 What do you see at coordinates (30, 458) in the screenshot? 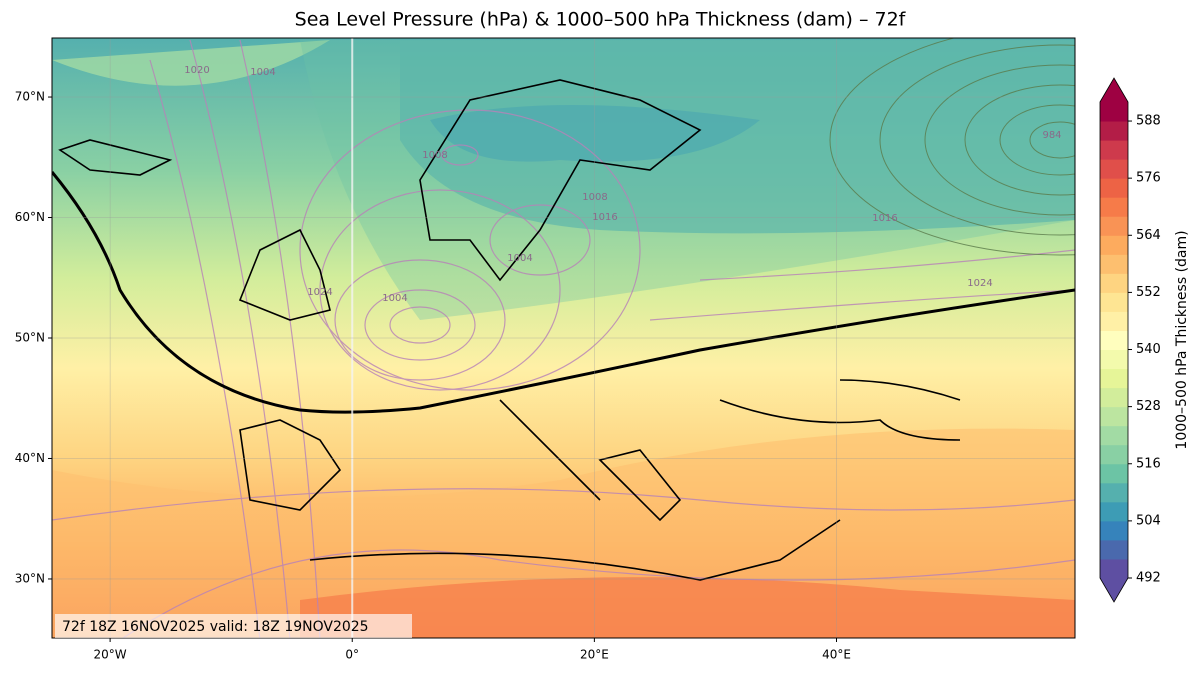
I see `y-tick-label: 40°N` at bounding box center [30, 458].